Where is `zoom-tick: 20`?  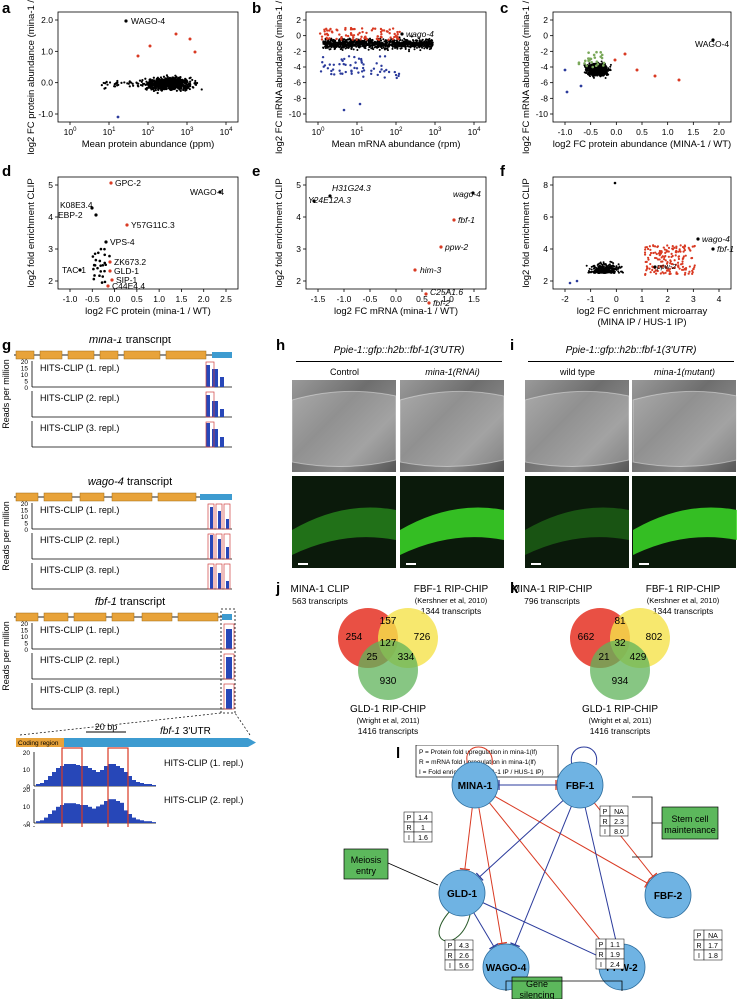 zoom-tick: 20 is located at coordinates (27, 753).